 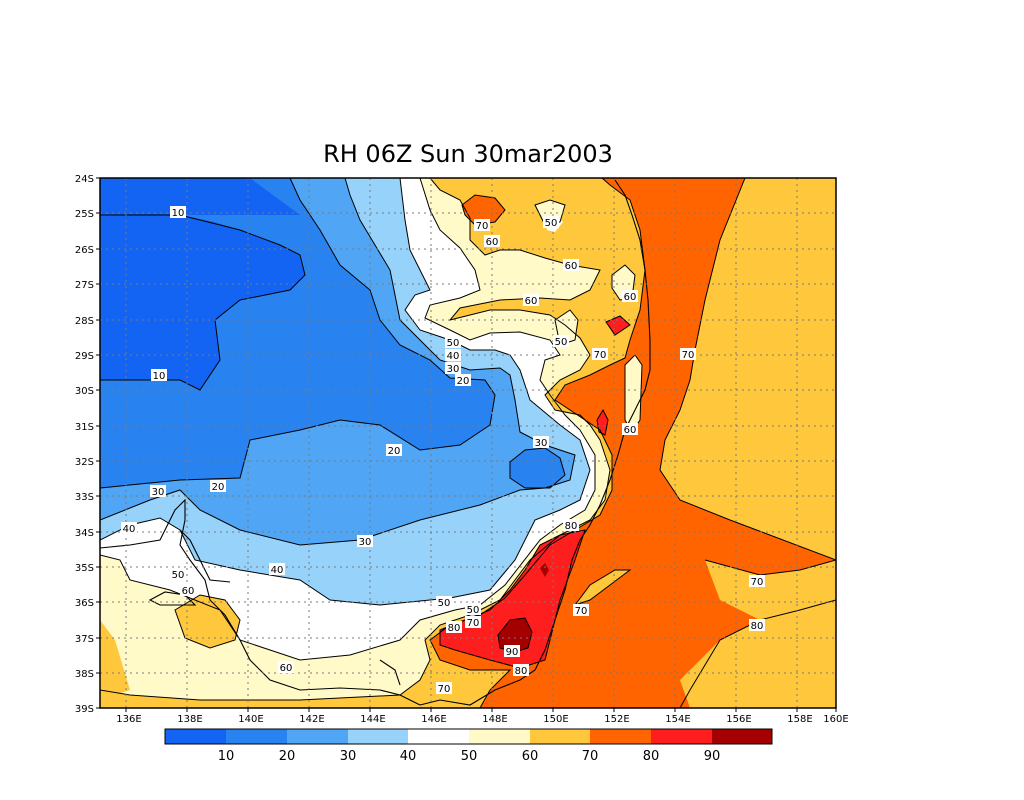 What do you see at coordinates (738, 719) in the screenshot?
I see `lon-tick-label: 156E` at bounding box center [738, 719].